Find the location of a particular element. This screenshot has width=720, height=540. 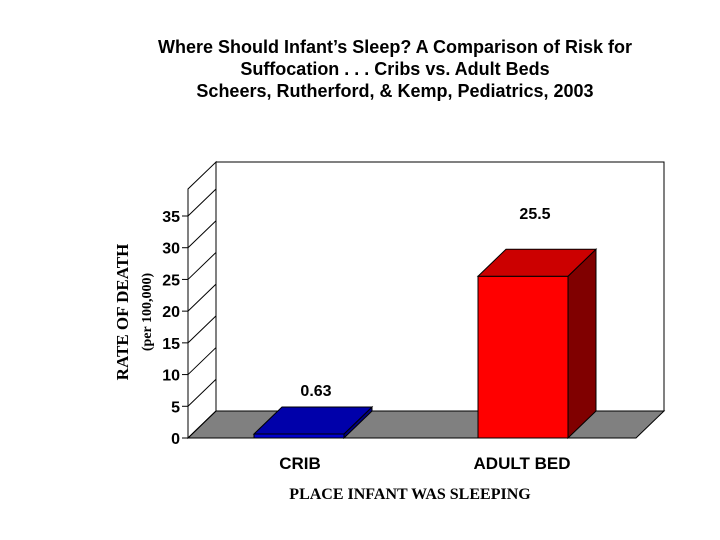

bar-side is located at coordinates (582, 344).